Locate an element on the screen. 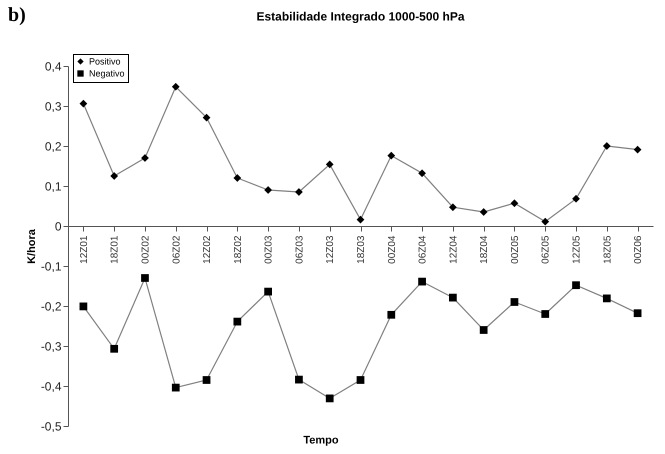 The width and height of the screenshot is (665, 454). x-tick-label: 00Z03 is located at coordinates (269, 249).